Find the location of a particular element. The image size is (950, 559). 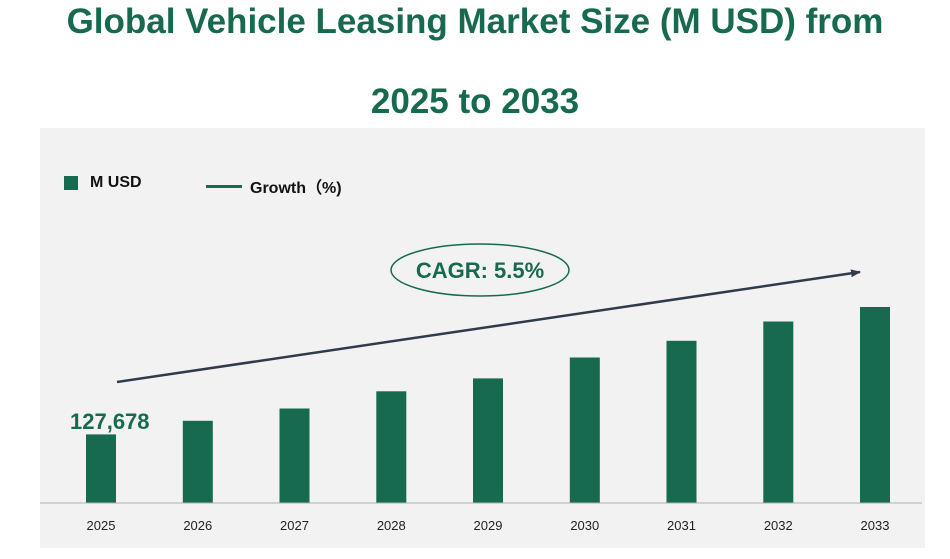

bar-2033 is located at coordinates (875, 405).